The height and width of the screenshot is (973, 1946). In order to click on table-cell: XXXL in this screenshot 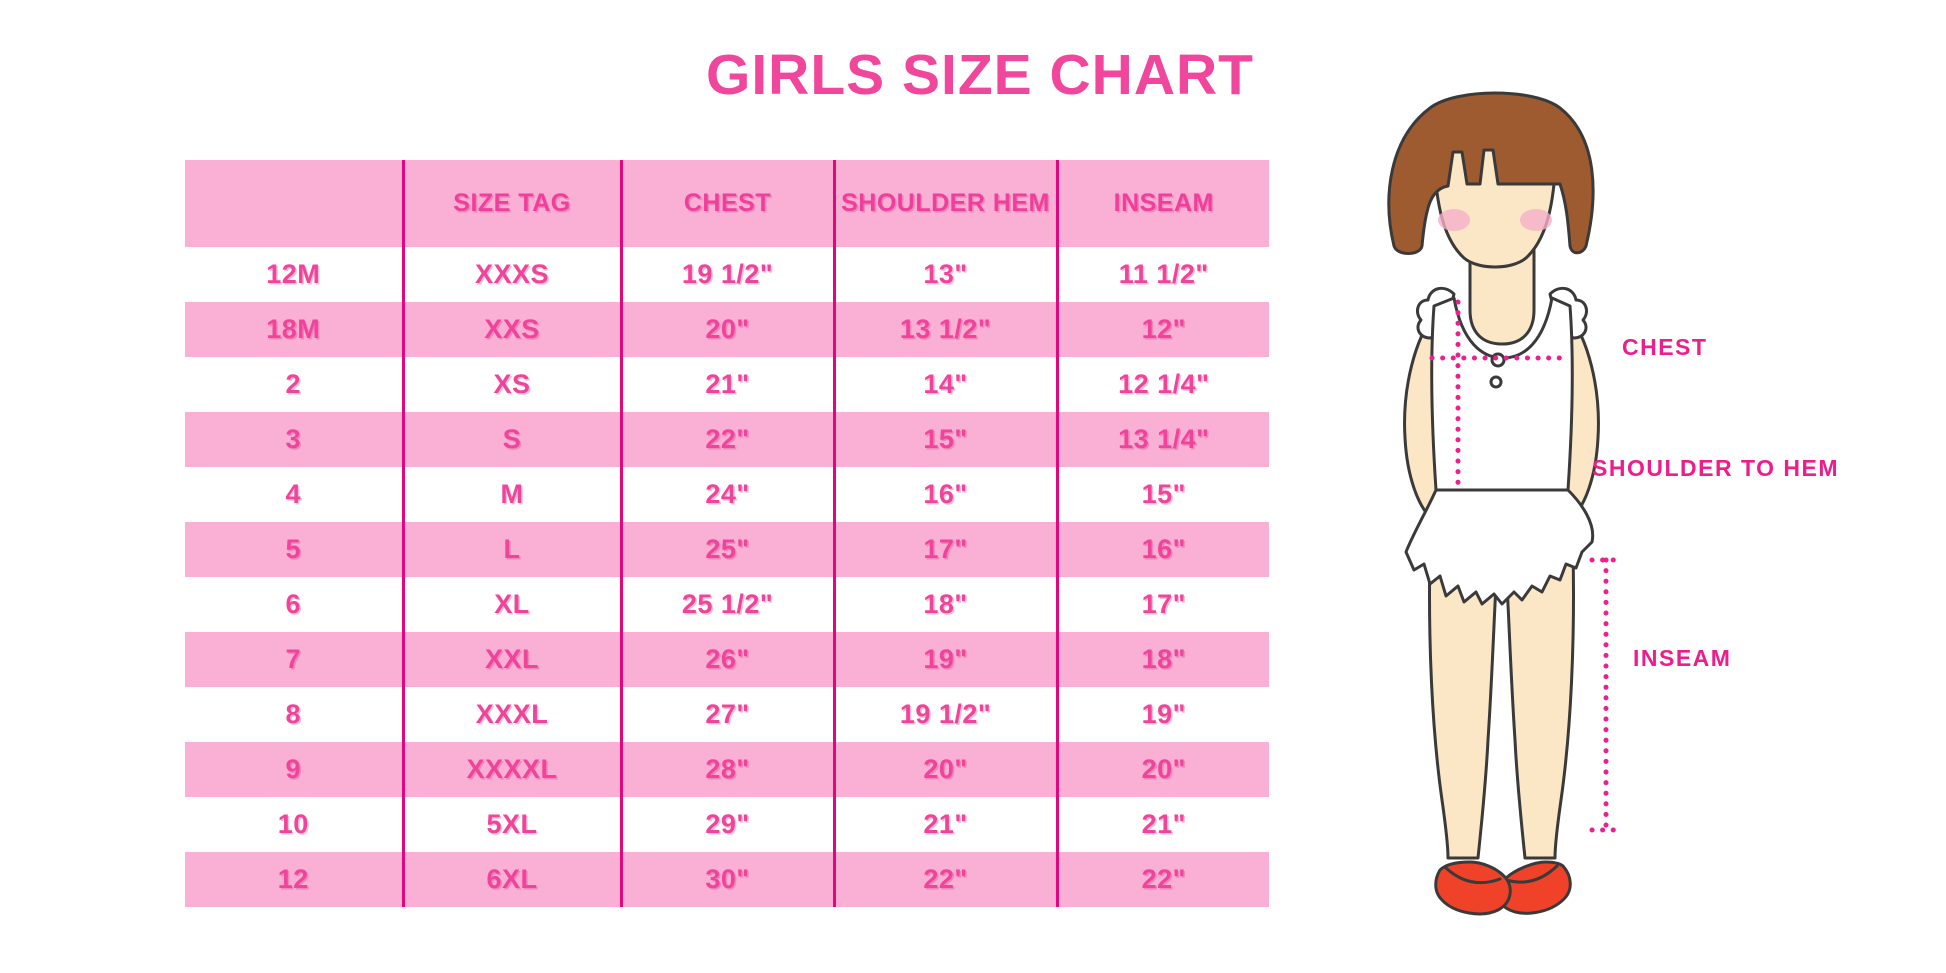, I will do `click(511, 714)`.